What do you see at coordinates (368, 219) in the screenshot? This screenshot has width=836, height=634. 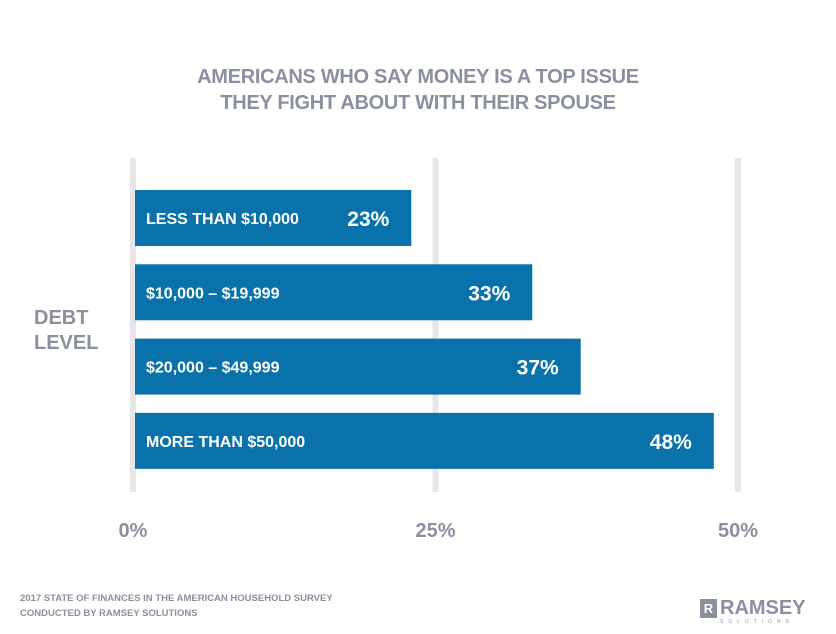 I see `bar-value-label: 23%` at bounding box center [368, 219].